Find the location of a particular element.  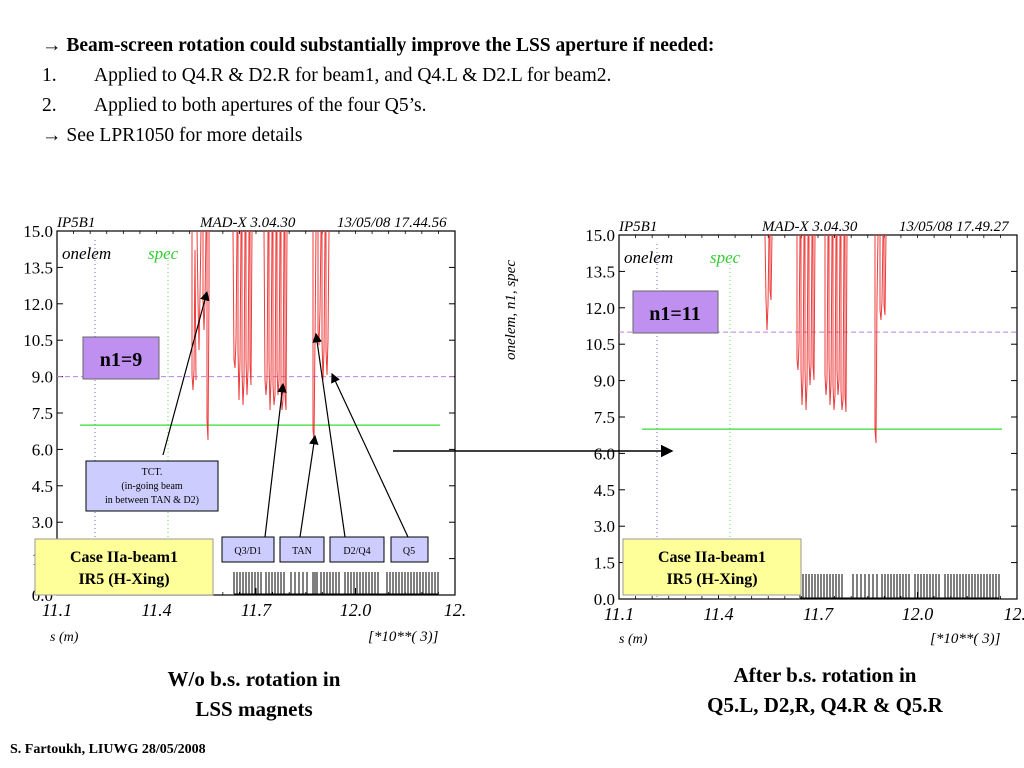

right-x-ticks: 11.1 11.4 11.7 12.0 12.. is located at coordinates (814, 608).